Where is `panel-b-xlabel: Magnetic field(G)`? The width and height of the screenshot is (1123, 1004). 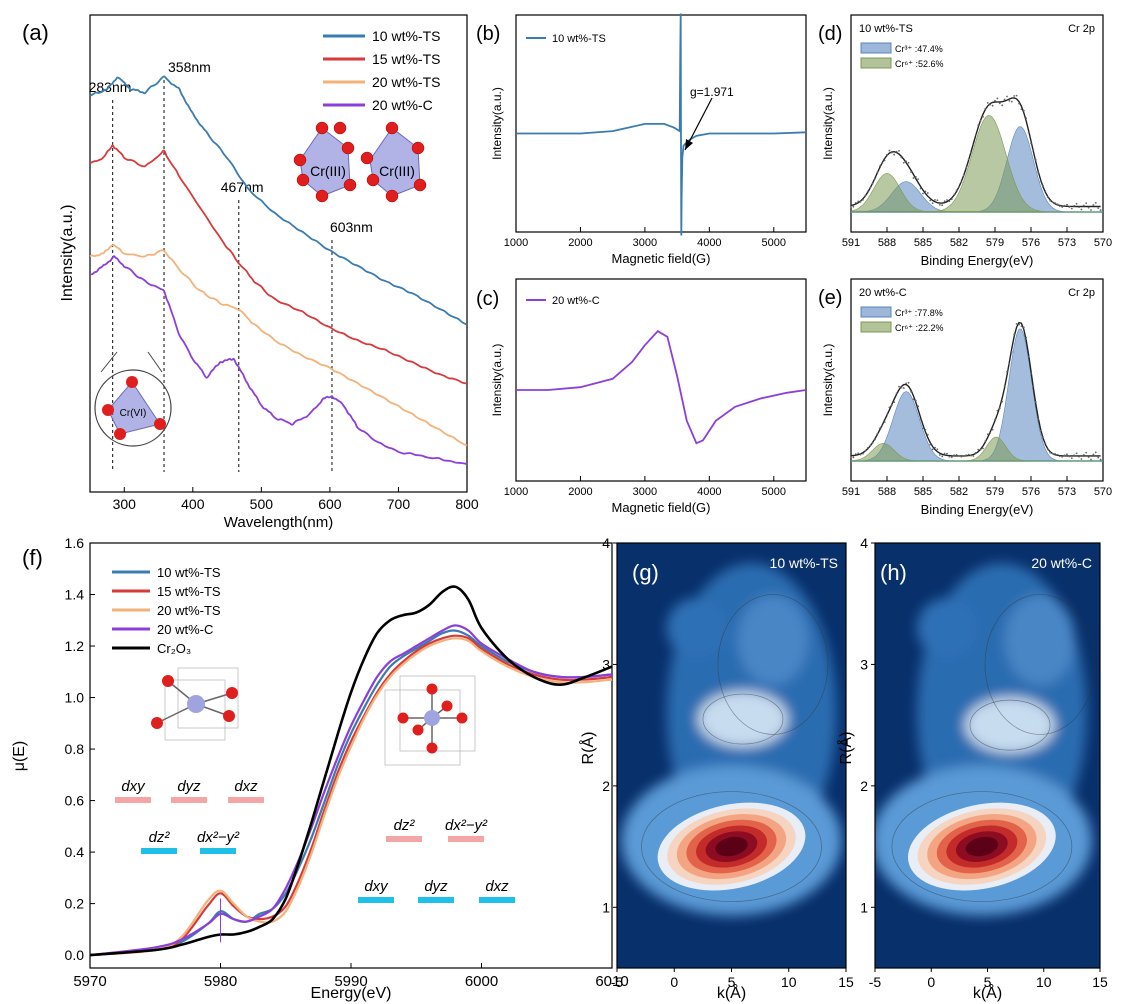 panel-b-xlabel: Magnetic field(G) is located at coordinates (661, 258).